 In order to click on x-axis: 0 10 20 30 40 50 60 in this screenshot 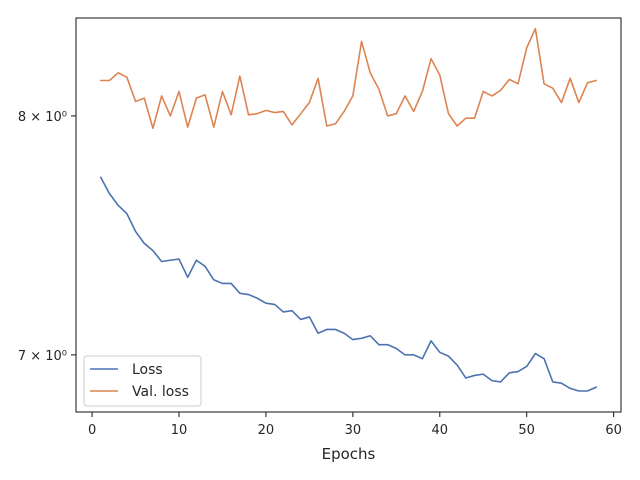, I will do `click(355, 425)`.